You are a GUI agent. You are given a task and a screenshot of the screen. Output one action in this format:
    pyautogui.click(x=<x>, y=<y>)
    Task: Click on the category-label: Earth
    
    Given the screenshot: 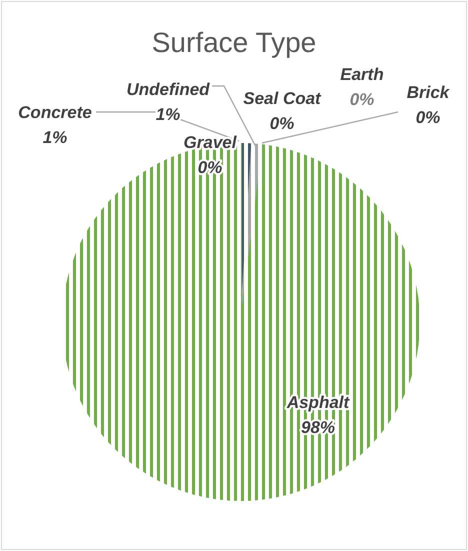 What is the action you would take?
    pyautogui.click(x=362, y=74)
    